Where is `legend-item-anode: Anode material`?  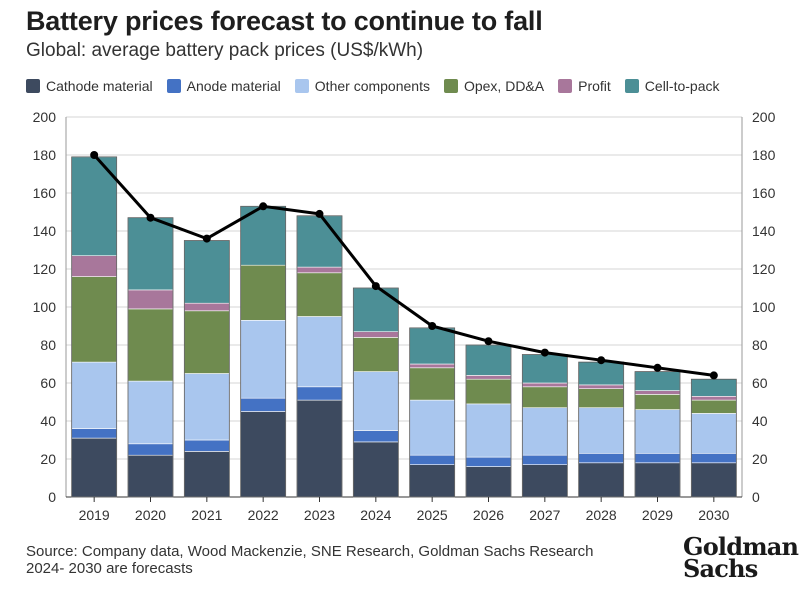 legend-item-anode: Anode material is located at coordinates (223, 86).